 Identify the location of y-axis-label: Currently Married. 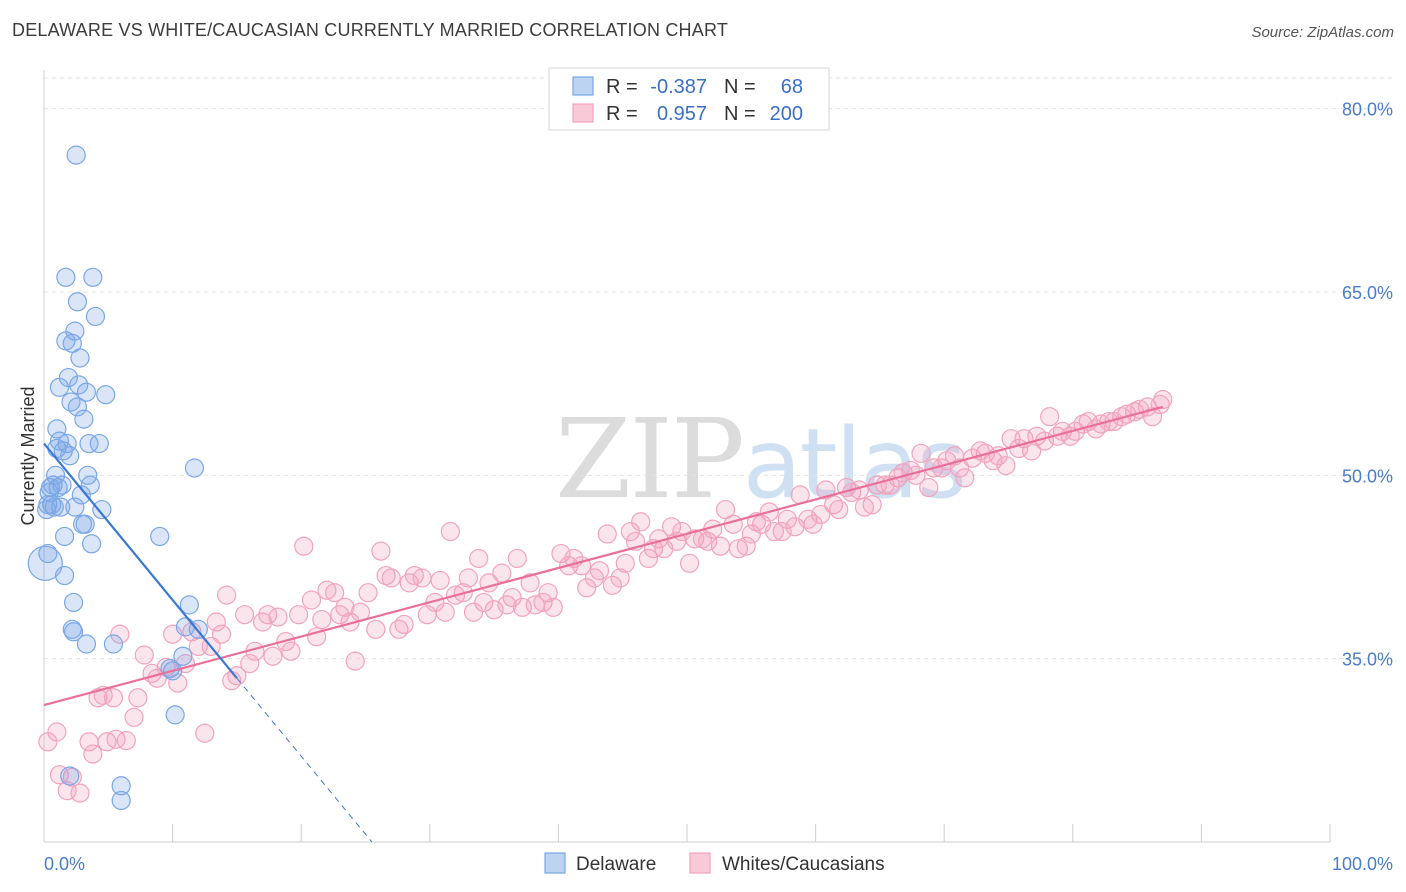
(28, 455).